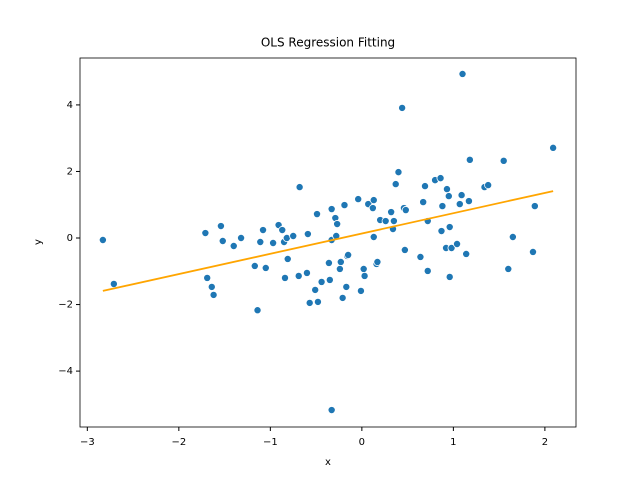 The height and width of the screenshot is (480, 640). Describe the element at coordinates (87, 442) in the screenshot. I see `x-tick-label: −3` at that location.